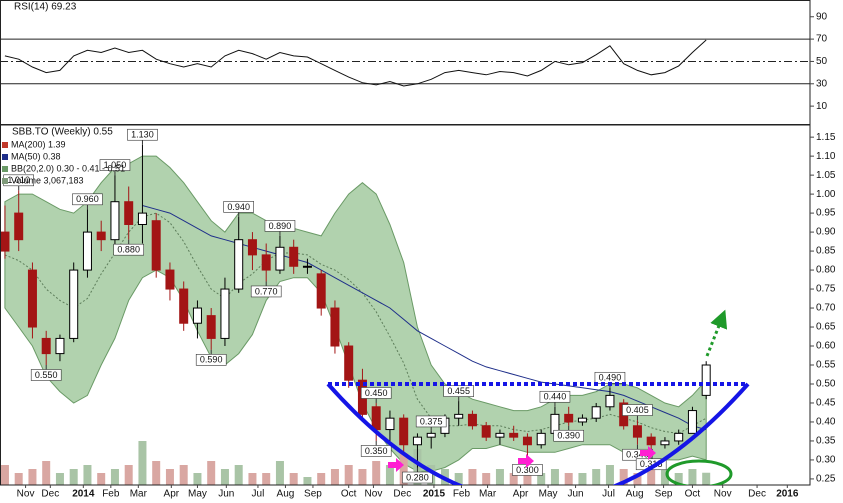 Image resolution: width=843 pixels, height=503 pixels. What do you see at coordinates (576, 494) in the screenshot?
I see `x-tick-label: Jun` at bounding box center [576, 494].